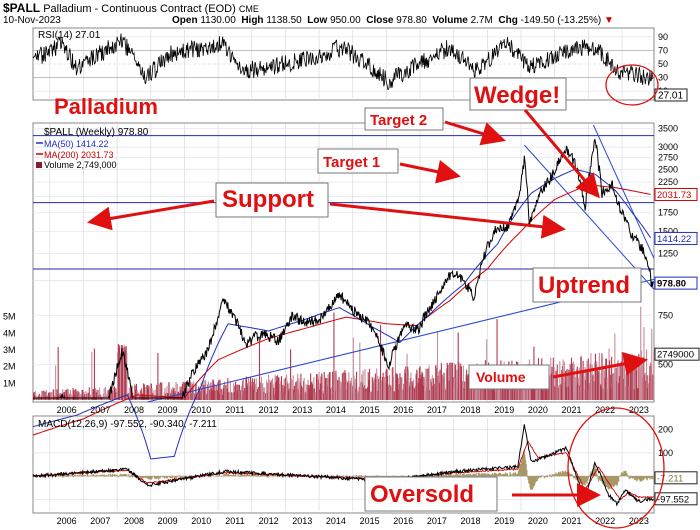  Describe the element at coordinates (677, 346) in the screenshot. I see `price-badges: 2031.73 1414.22 978.80 2749000 -7.211 -97.552` at that location.